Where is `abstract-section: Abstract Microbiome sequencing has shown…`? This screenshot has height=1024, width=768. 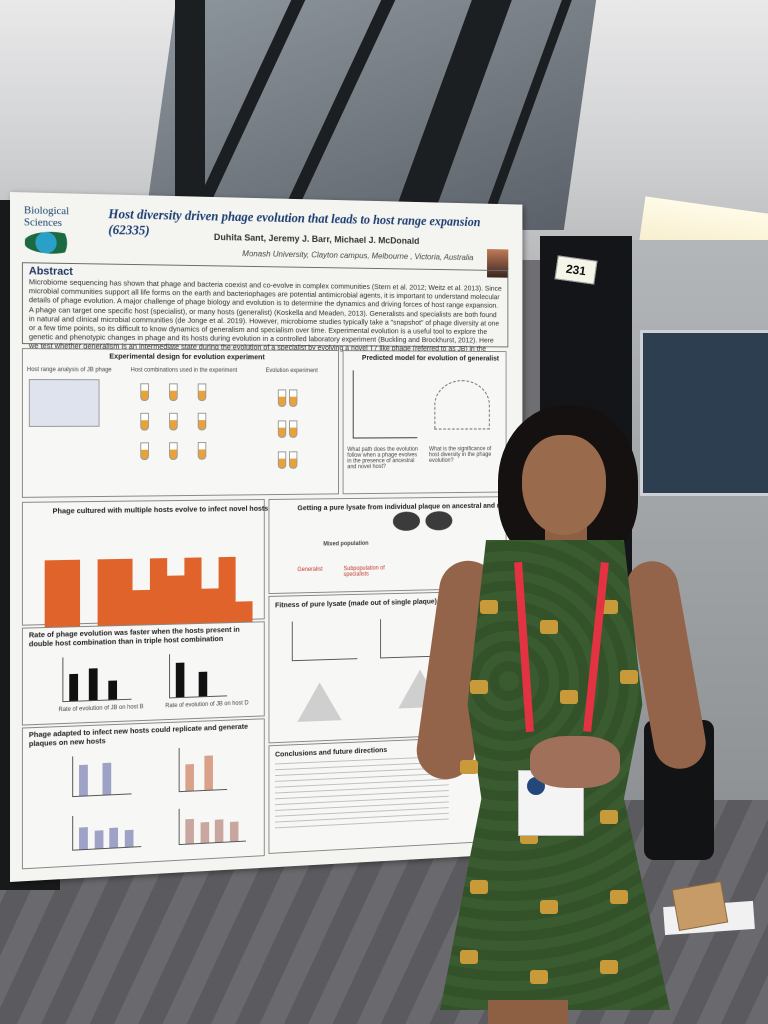
abstract-section: Abstract Microbiome sequencing has shown… is located at coordinates (265, 311).